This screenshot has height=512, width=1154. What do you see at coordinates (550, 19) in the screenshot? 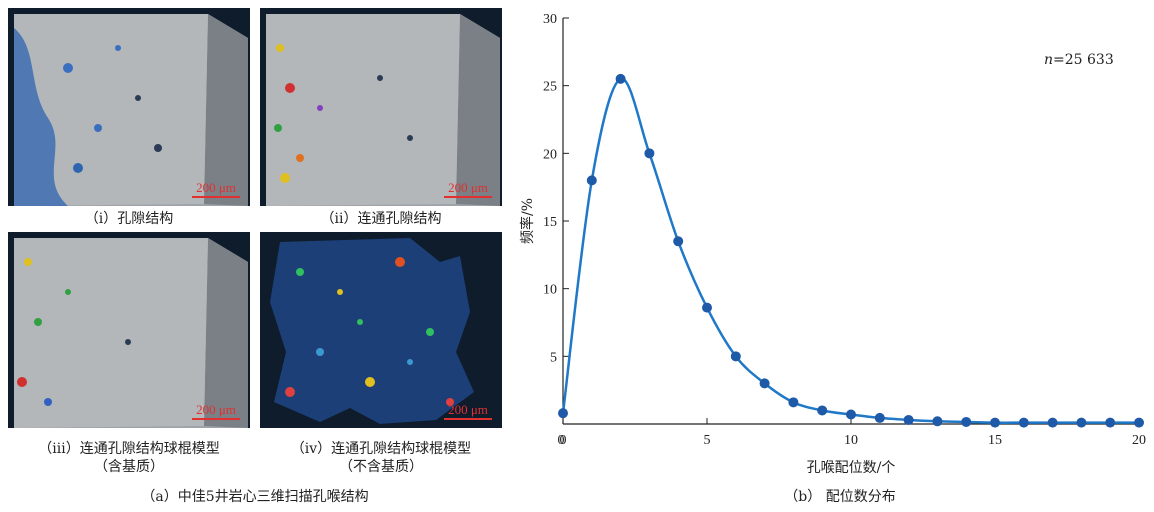
I see `y-tick-label: 30` at bounding box center [550, 19].